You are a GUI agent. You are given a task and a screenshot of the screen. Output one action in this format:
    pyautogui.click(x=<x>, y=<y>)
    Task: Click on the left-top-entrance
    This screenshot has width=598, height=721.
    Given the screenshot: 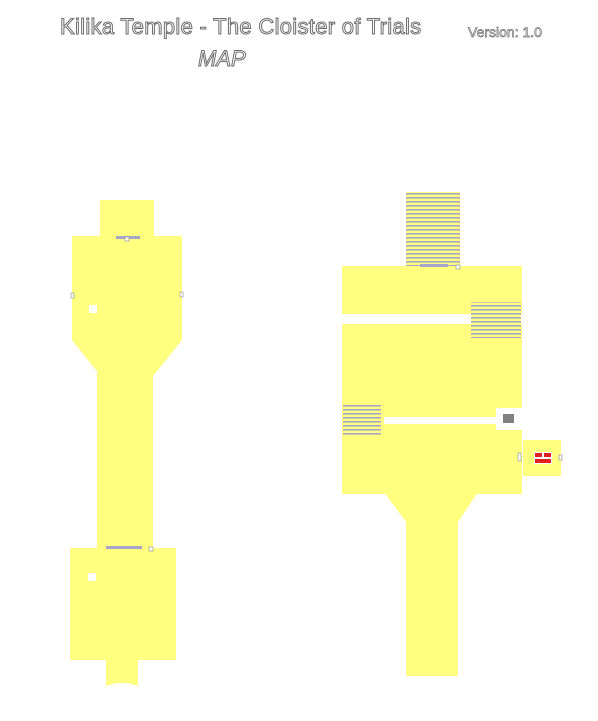 What is the action you would take?
    pyautogui.click(x=127, y=219)
    